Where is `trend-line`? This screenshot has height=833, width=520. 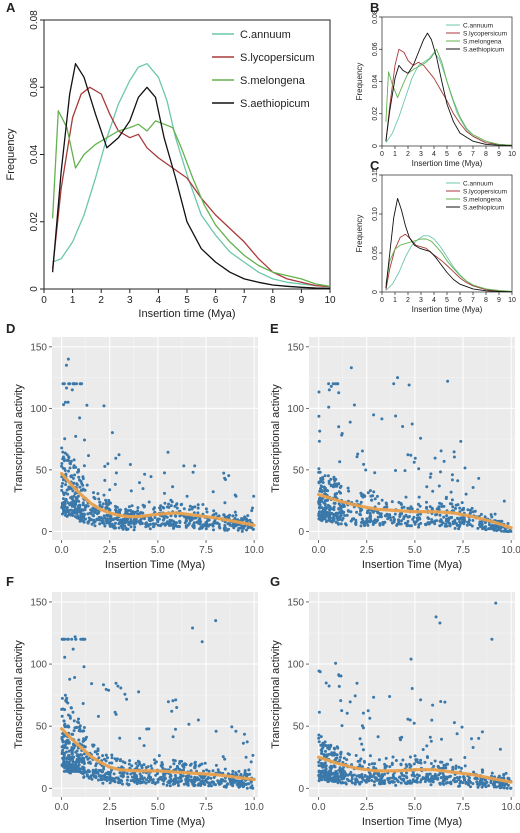
trend-line is located at coordinates (415, 769).